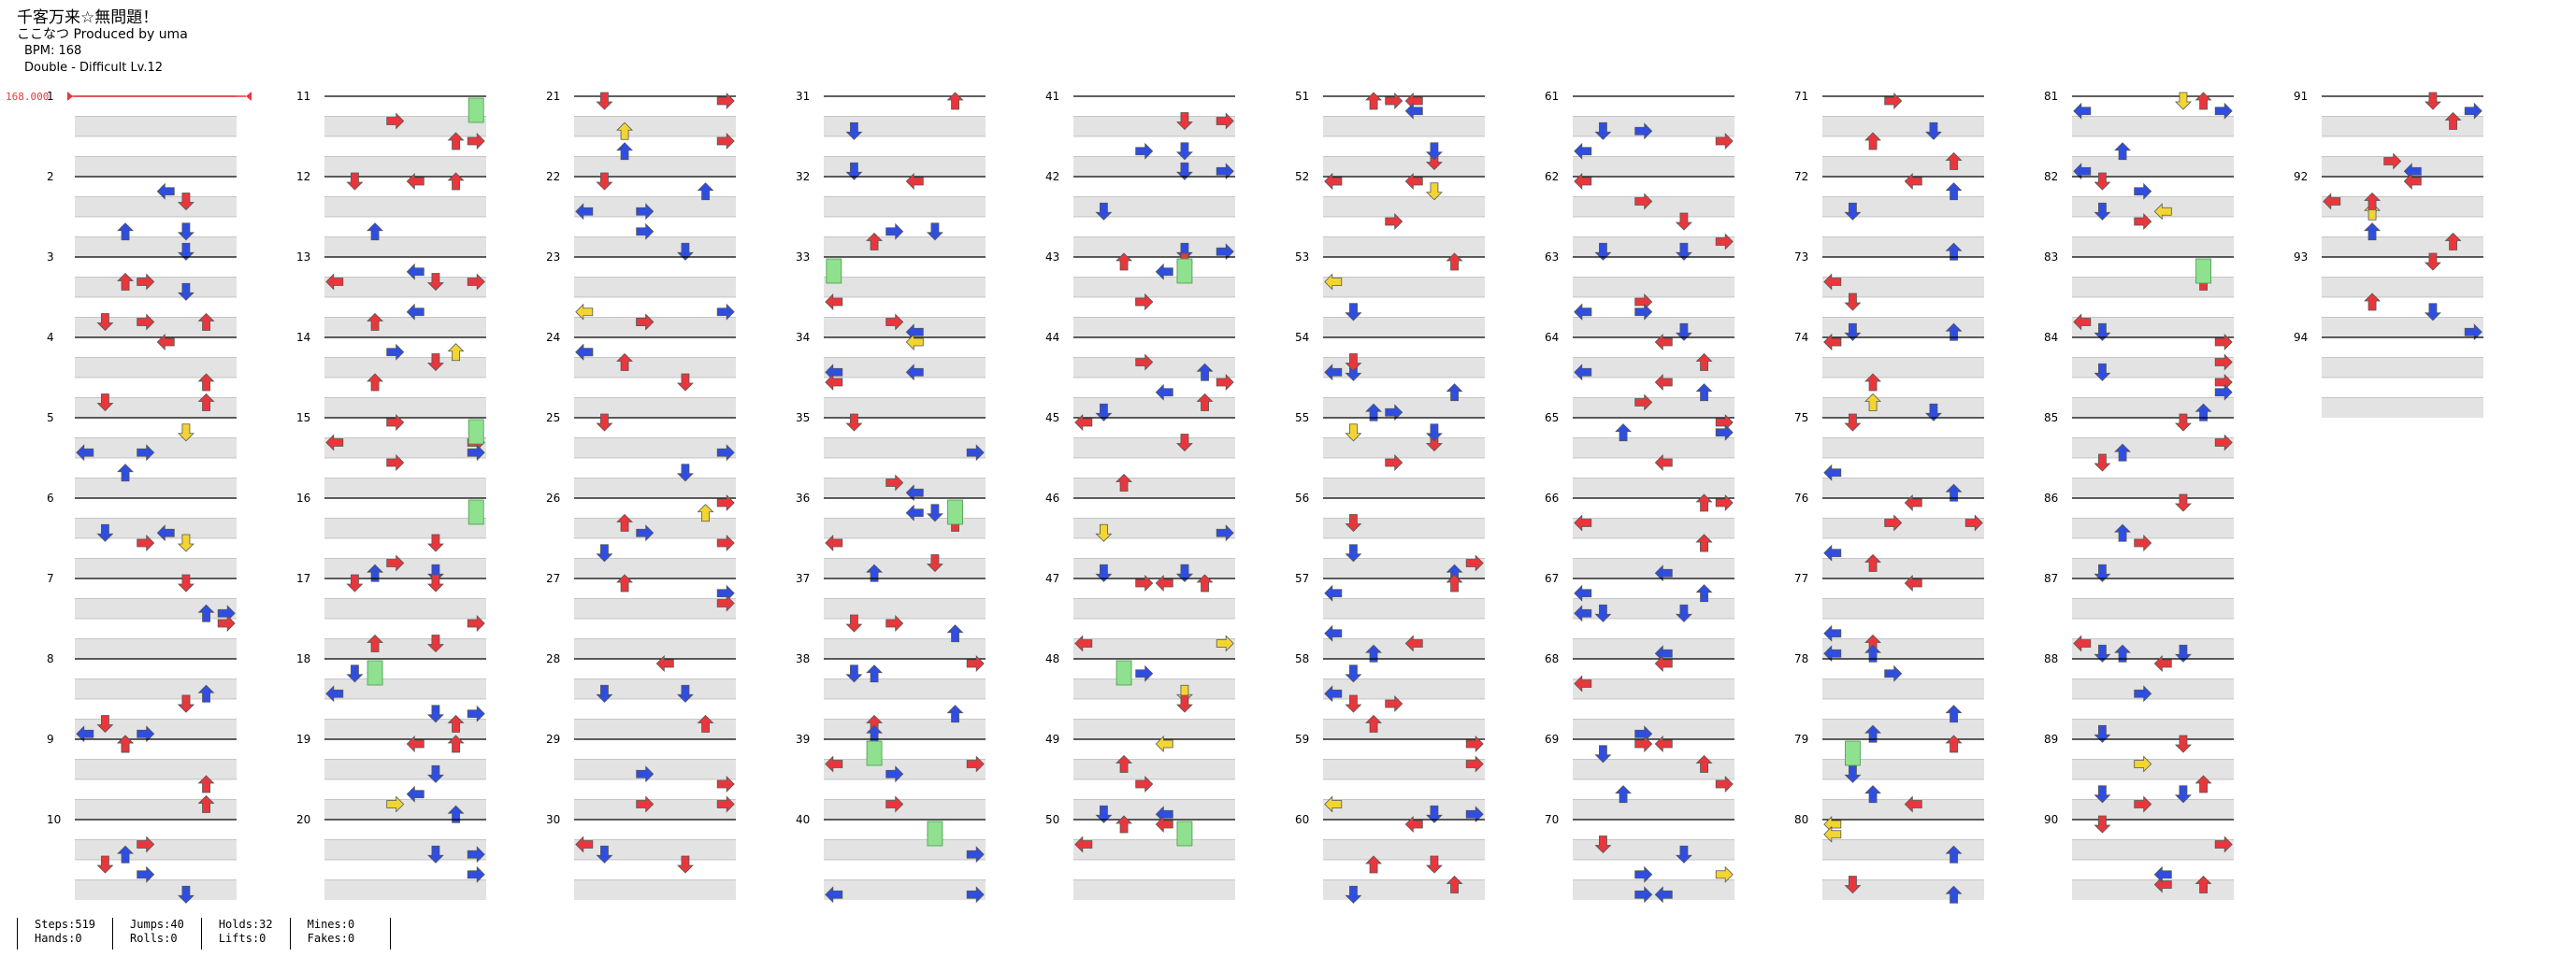 This screenshot has height=957, width=2576. What do you see at coordinates (1184, 271) in the screenshot?
I see `hold-body` at bounding box center [1184, 271].